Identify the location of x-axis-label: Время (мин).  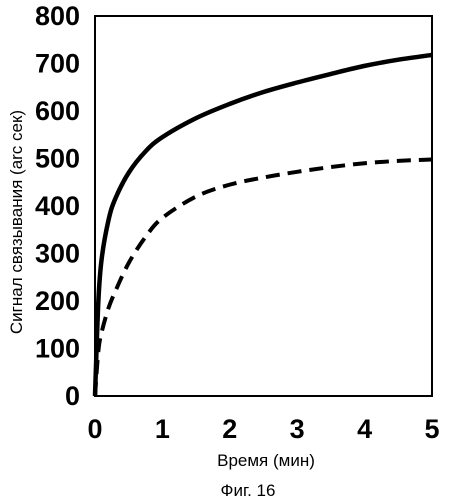
(266, 460).